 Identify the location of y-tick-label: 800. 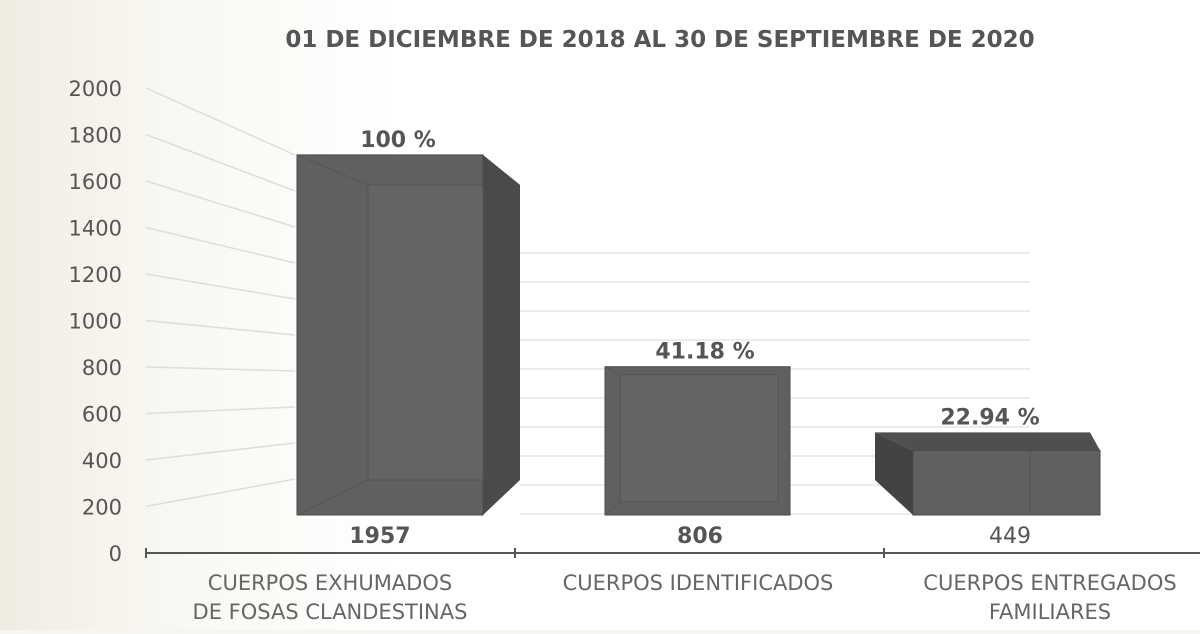
(102, 368).